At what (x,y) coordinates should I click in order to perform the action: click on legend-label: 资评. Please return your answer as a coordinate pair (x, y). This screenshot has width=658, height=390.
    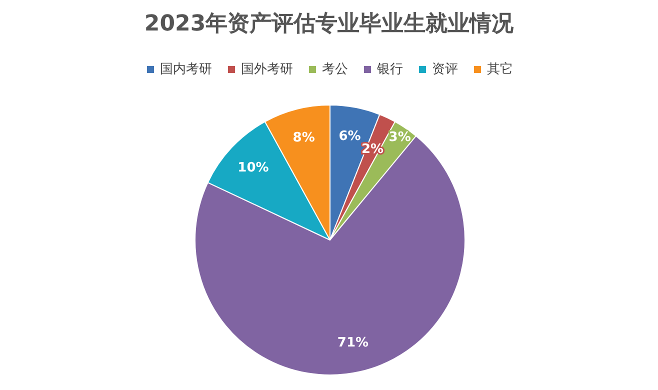
    Looking at the image, I should click on (445, 69).